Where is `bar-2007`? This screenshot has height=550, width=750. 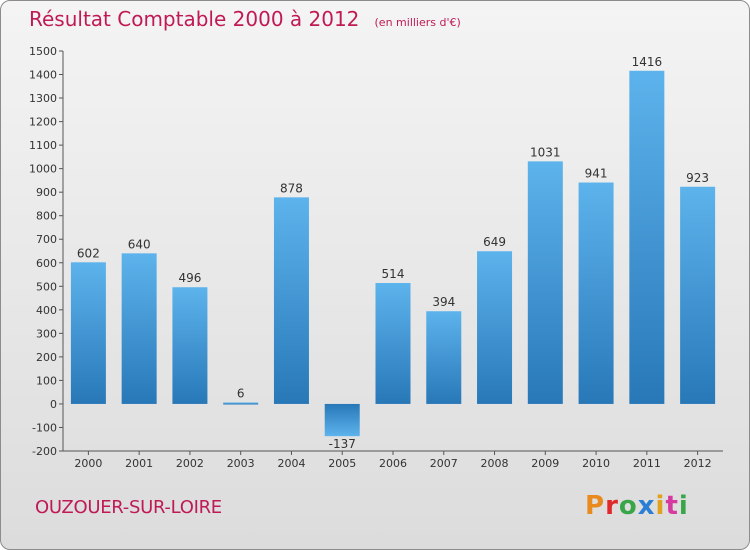 bar-2007 is located at coordinates (444, 357).